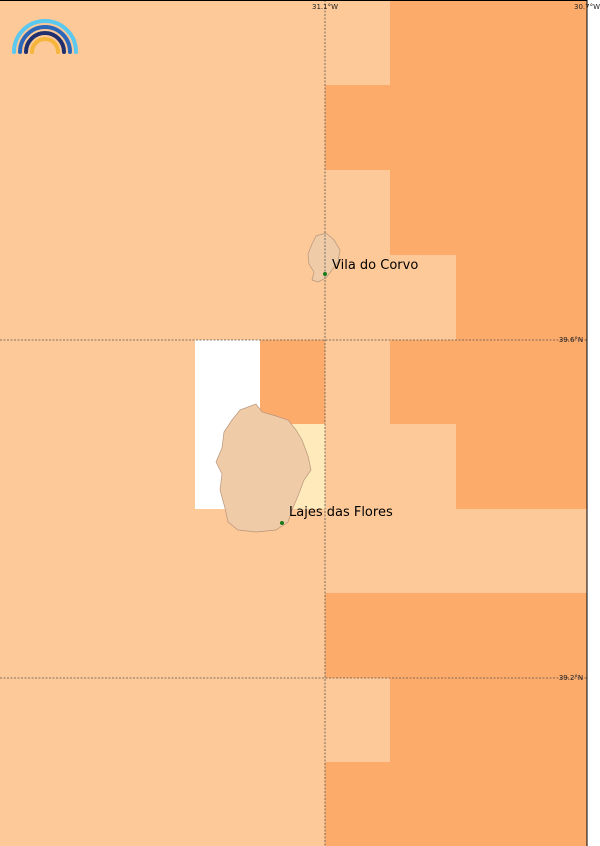 This screenshot has height=846, width=600. Describe the element at coordinates (341, 512) in the screenshot. I see `place-label: Lajes das Flores` at that location.